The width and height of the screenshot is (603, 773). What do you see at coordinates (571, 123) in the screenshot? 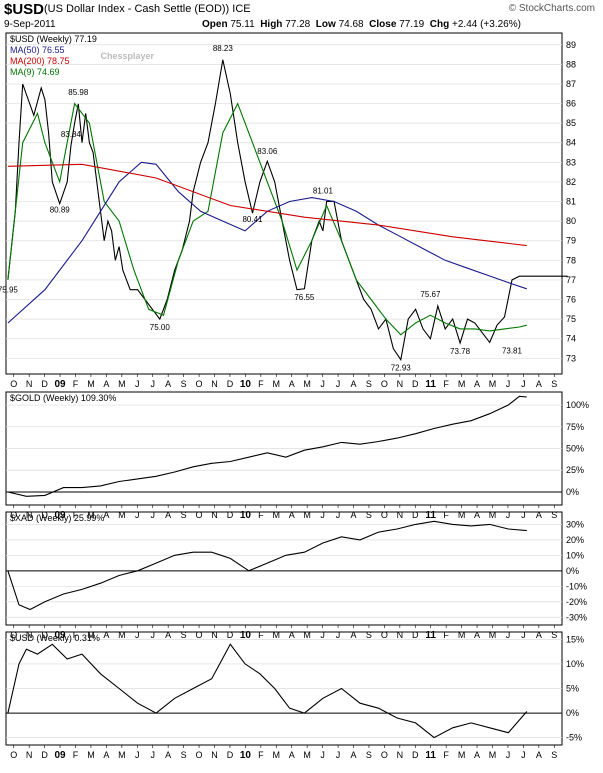
I see `y-tick-label: 85` at bounding box center [571, 123].